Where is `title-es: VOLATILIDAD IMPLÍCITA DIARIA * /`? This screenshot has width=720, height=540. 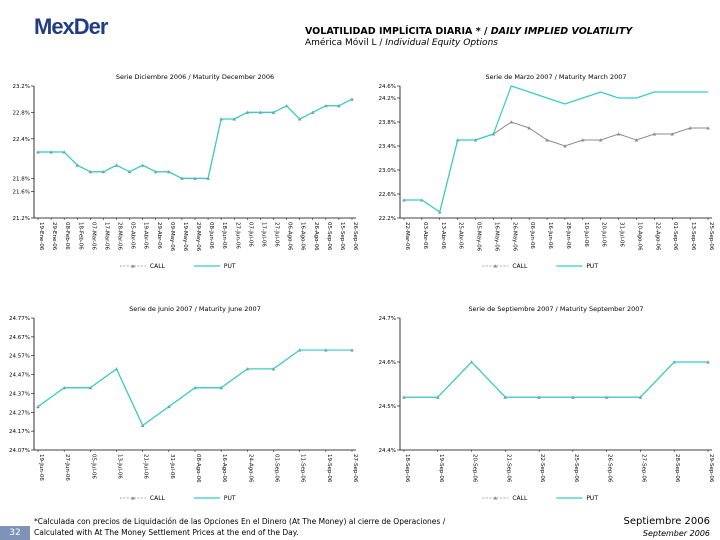 title-es: VOLATILIDAD IMPLÍCITA DIARIA * / is located at coordinates (398, 31).